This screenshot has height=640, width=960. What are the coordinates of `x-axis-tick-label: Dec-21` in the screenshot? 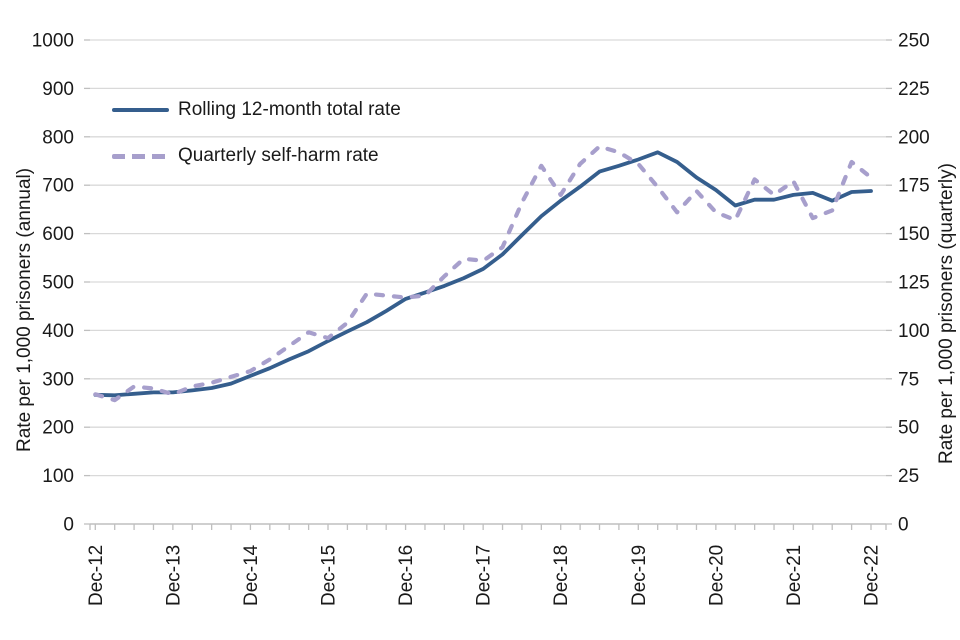 It's located at (794, 575).